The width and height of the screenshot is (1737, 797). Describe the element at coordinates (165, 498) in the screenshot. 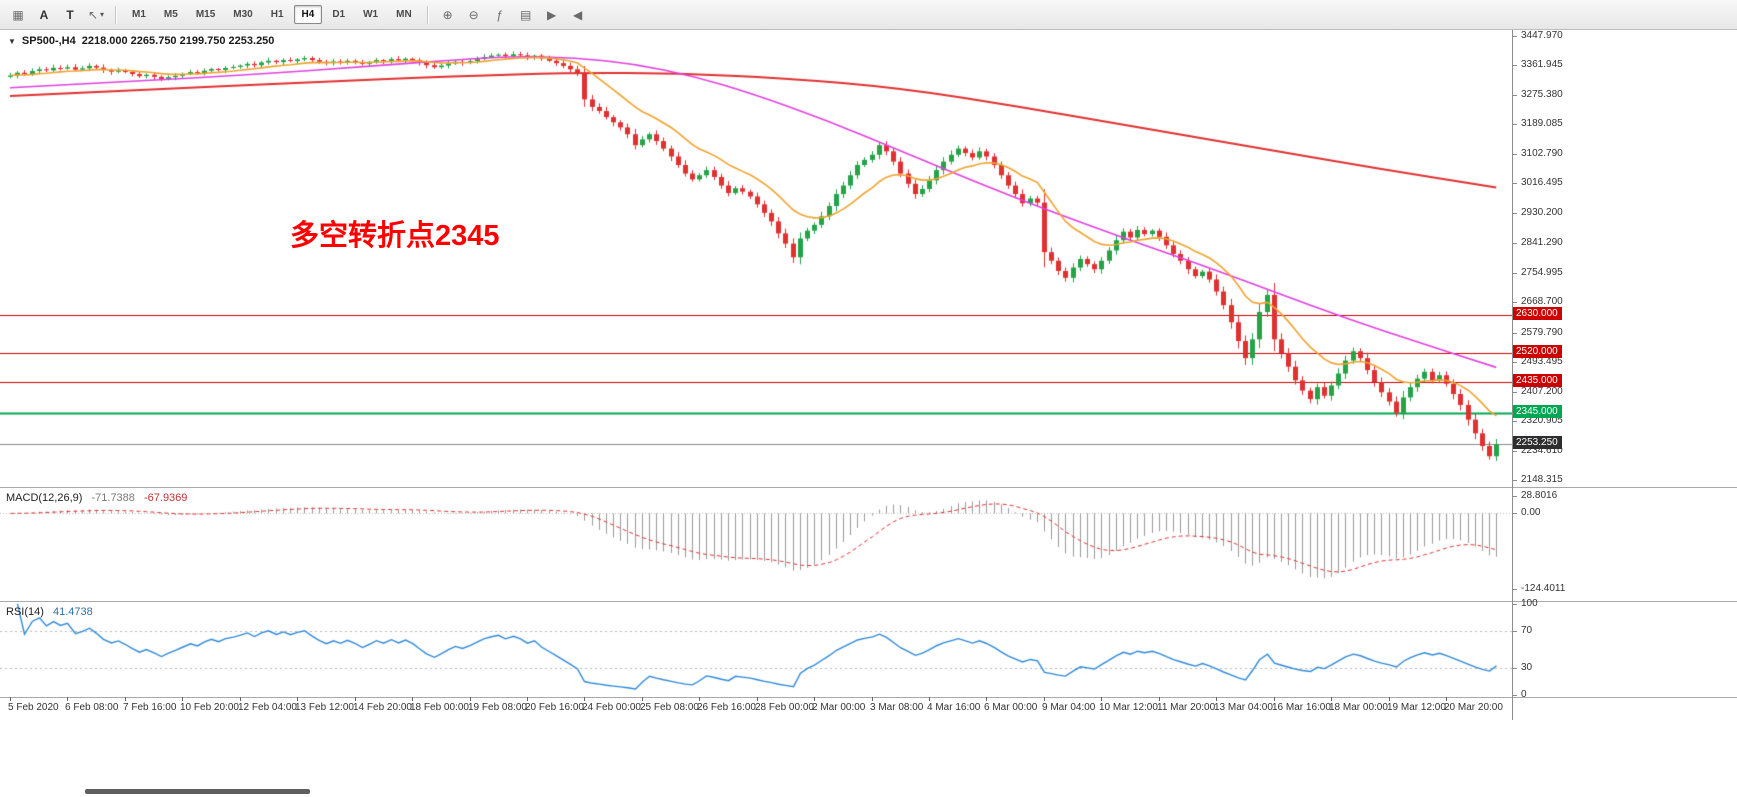

I see `macd-signal-value: -67.9369` at that location.